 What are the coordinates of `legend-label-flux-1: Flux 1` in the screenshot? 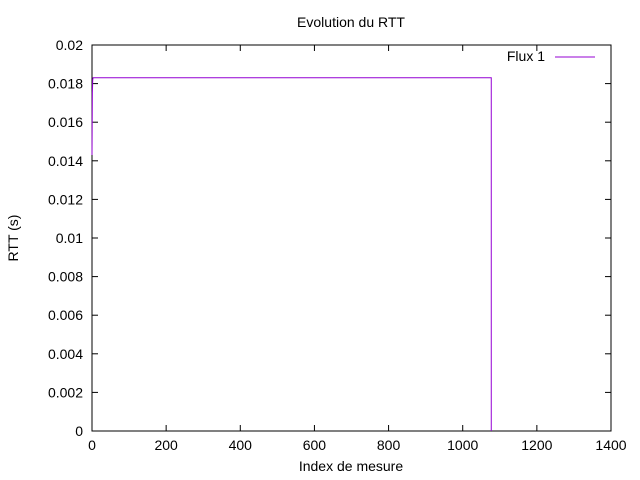 It's located at (526, 56).